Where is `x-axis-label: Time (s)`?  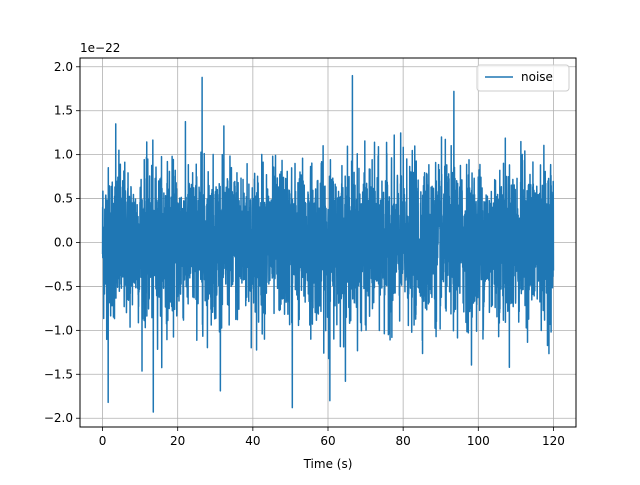
x-axis-label: Time (s) is located at coordinates (328, 464).